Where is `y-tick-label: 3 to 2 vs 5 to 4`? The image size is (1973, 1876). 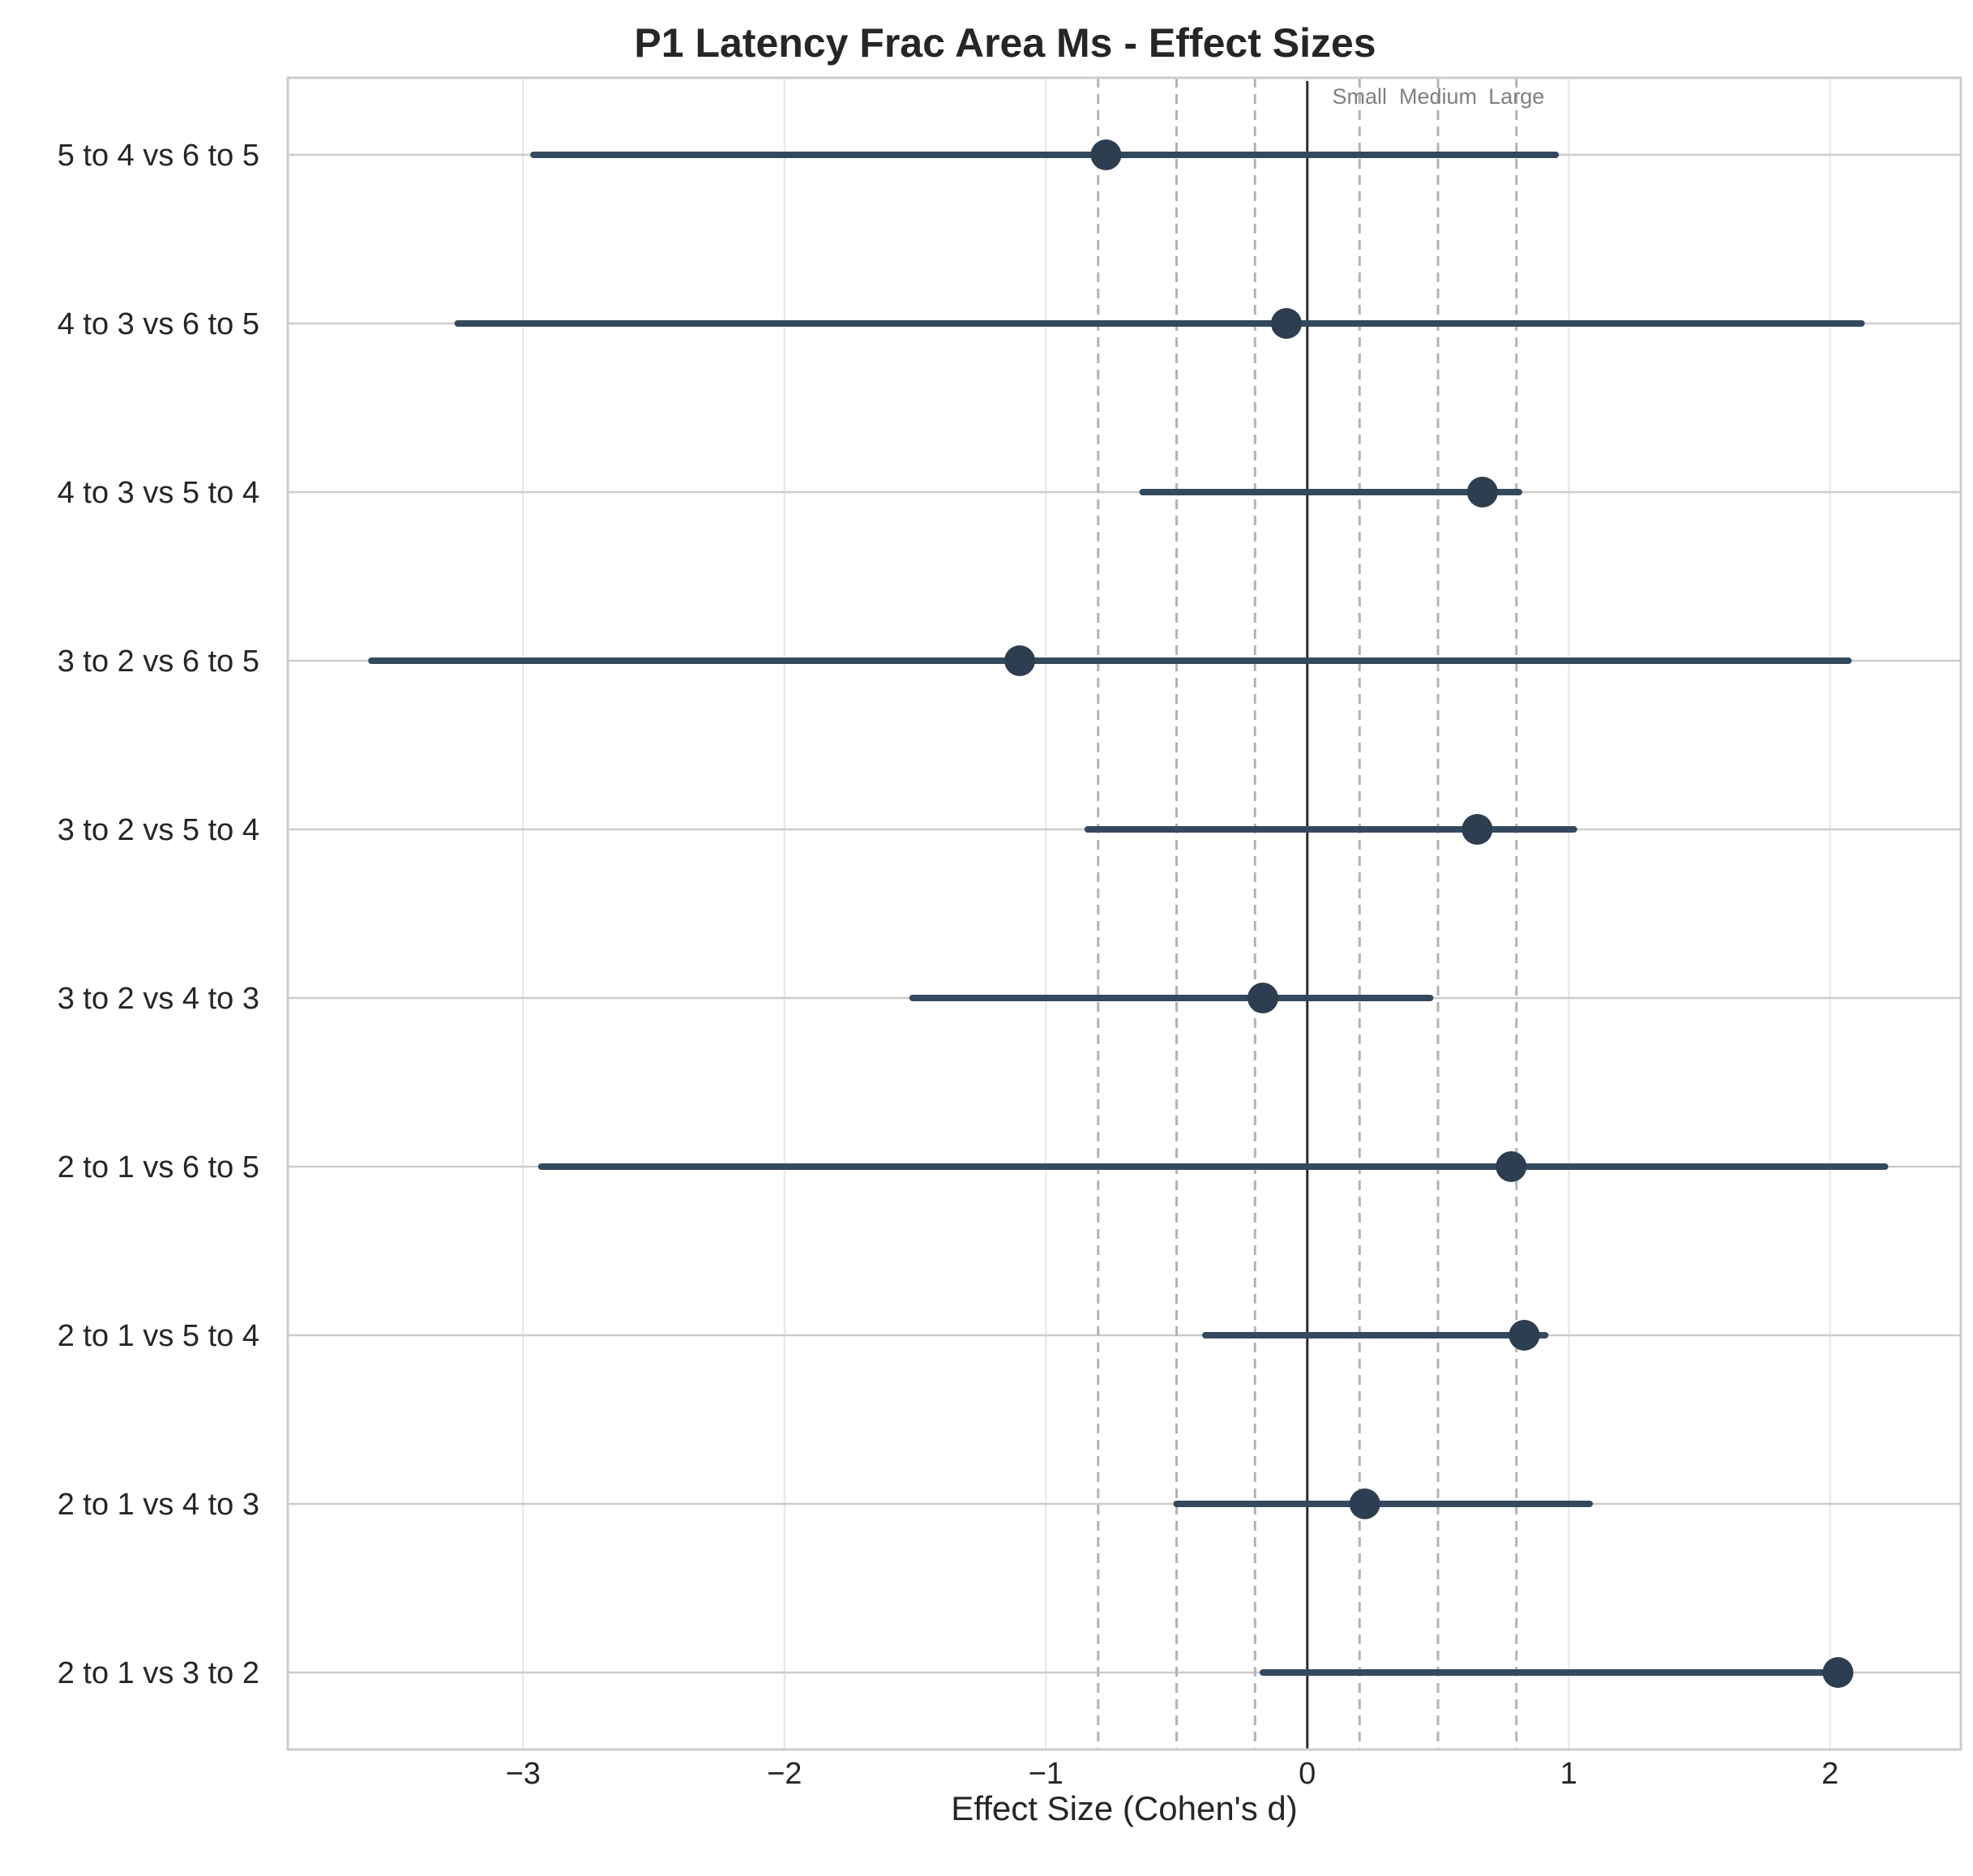
y-tick-label: 3 to 2 vs 5 to 4 is located at coordinates (158, 830).